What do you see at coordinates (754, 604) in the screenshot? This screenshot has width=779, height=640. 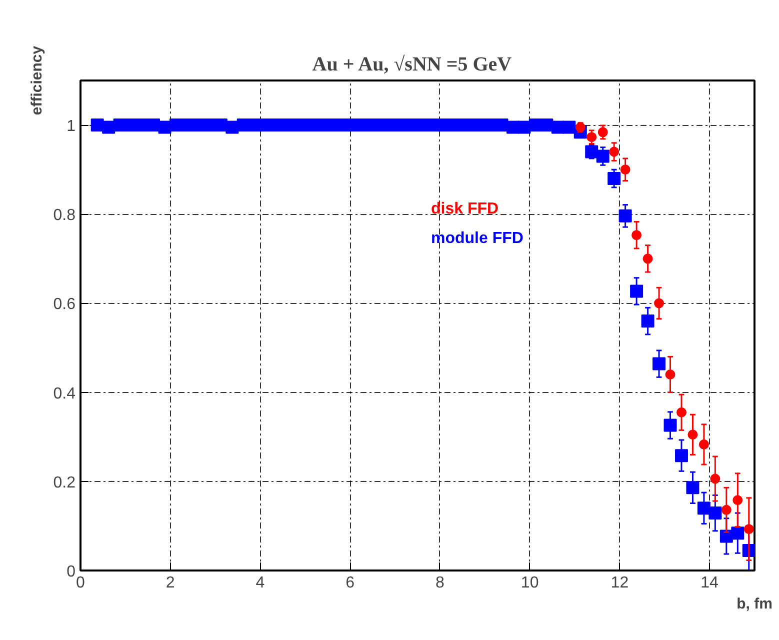 I see `x-axis-title: b, fm` at bounding box center [754, 604].